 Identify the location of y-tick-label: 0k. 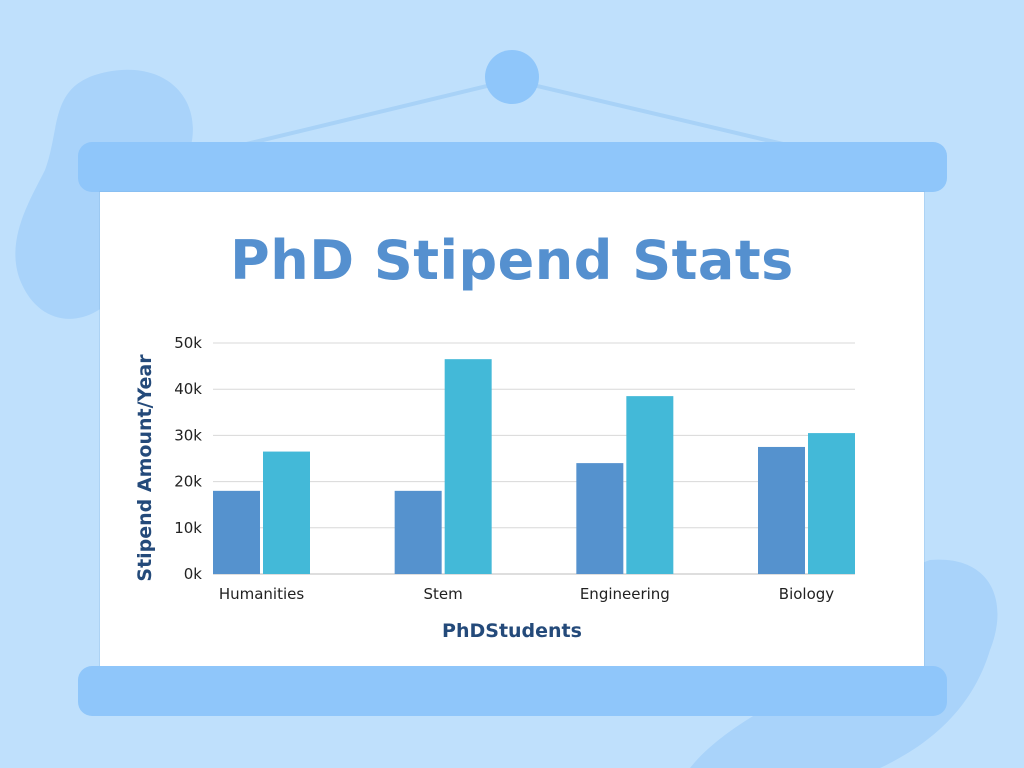
(193, 574).